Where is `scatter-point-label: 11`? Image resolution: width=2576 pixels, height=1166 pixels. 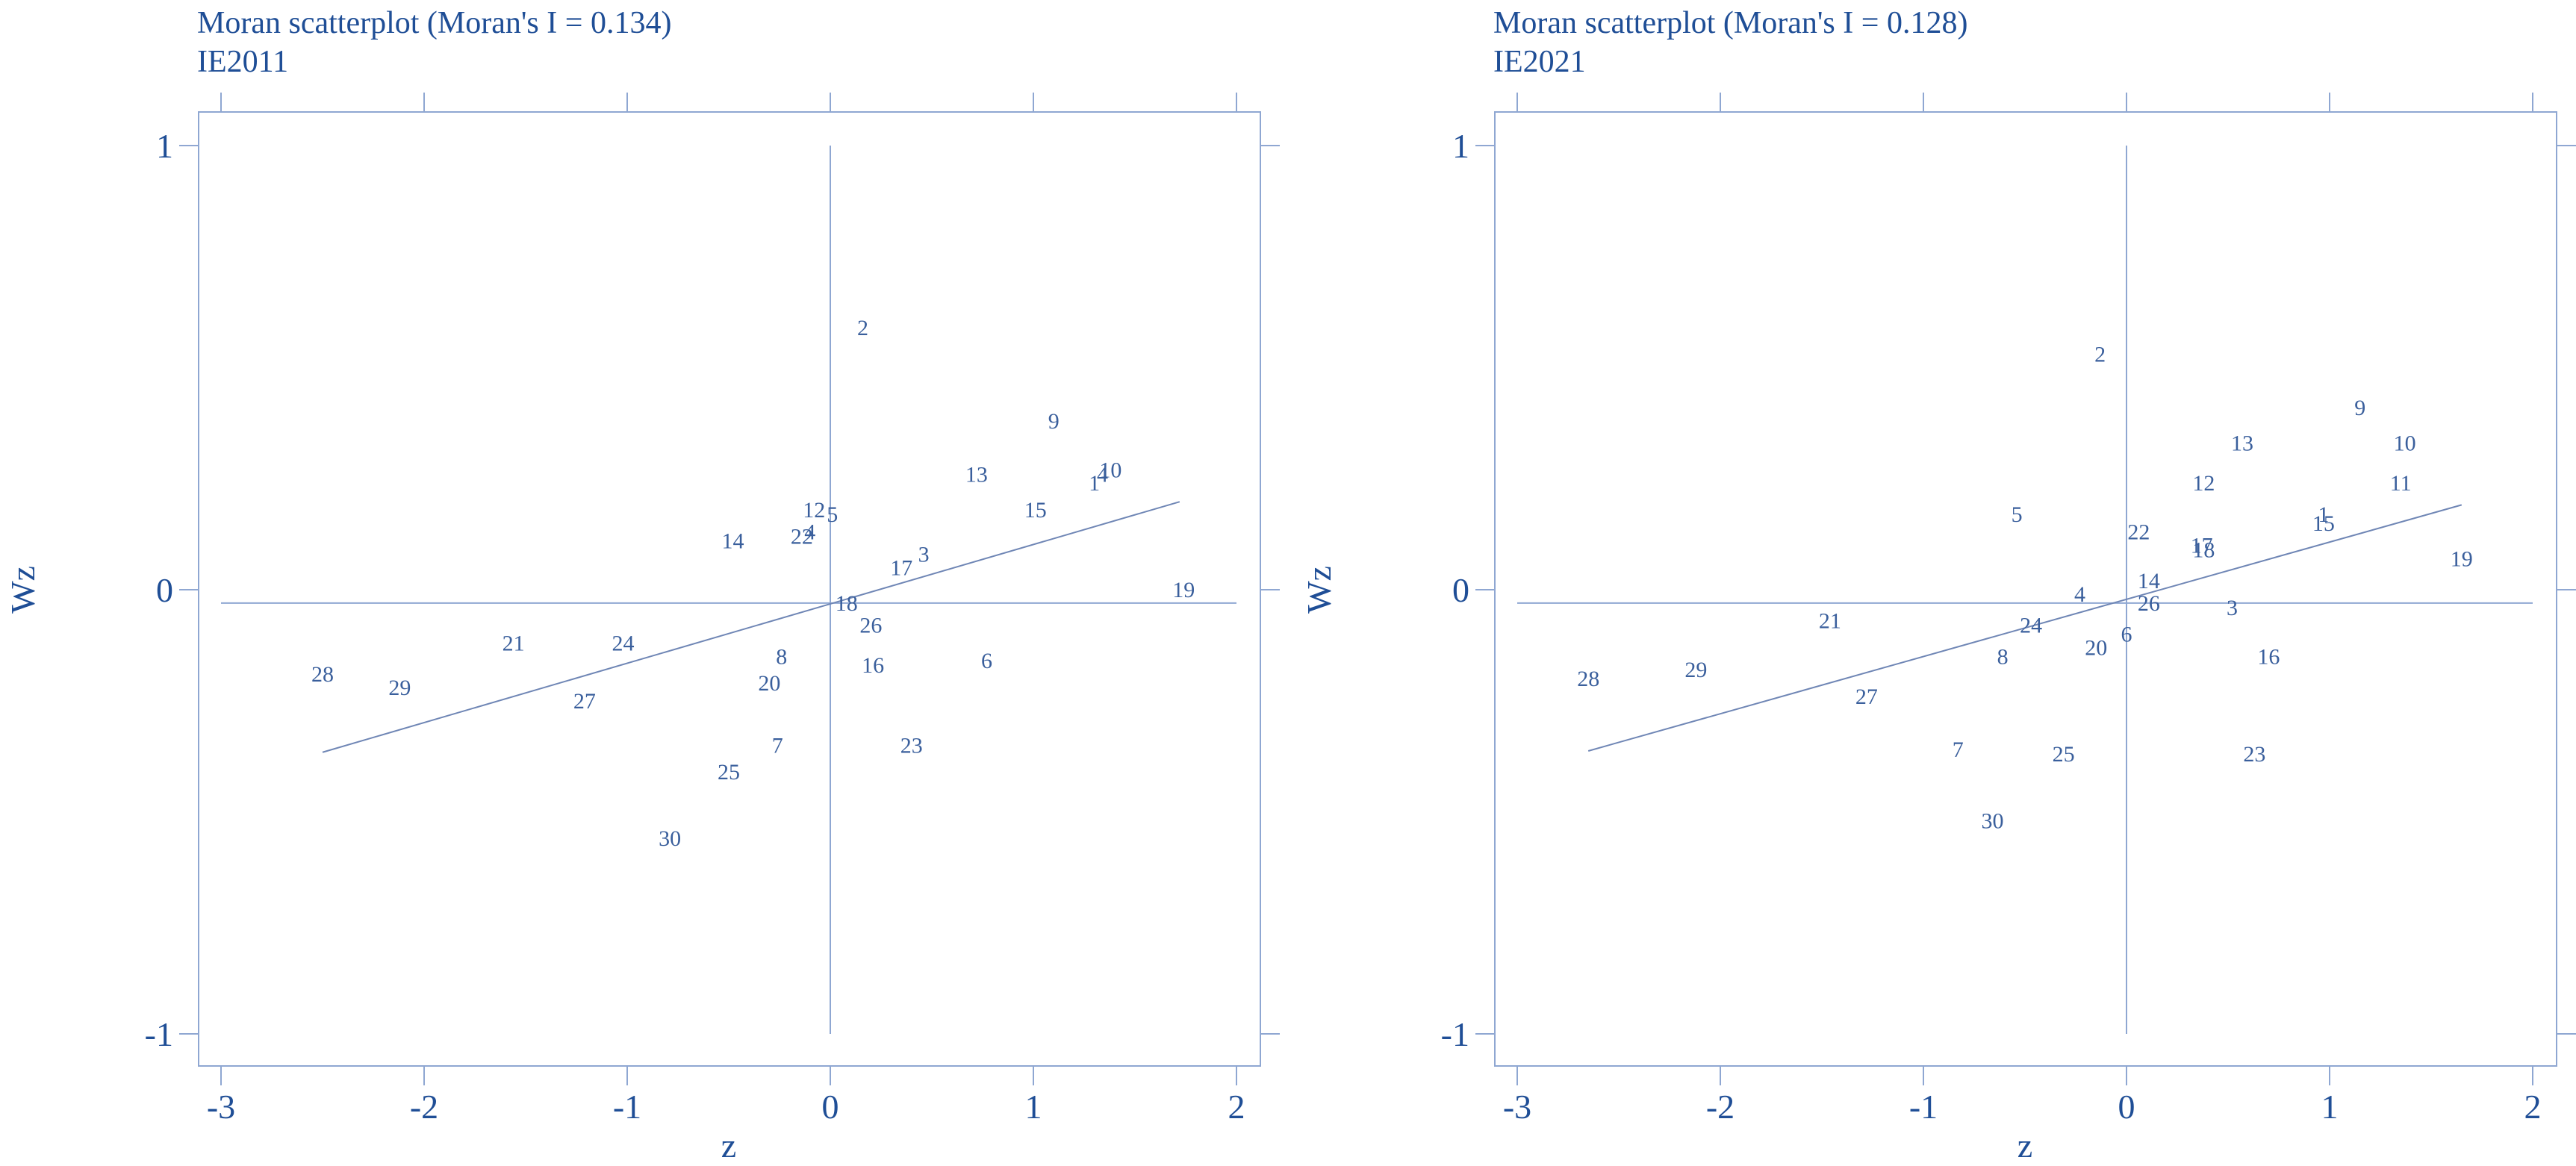
scatter-point-label: 11 is located at coordinates (2401, 483).